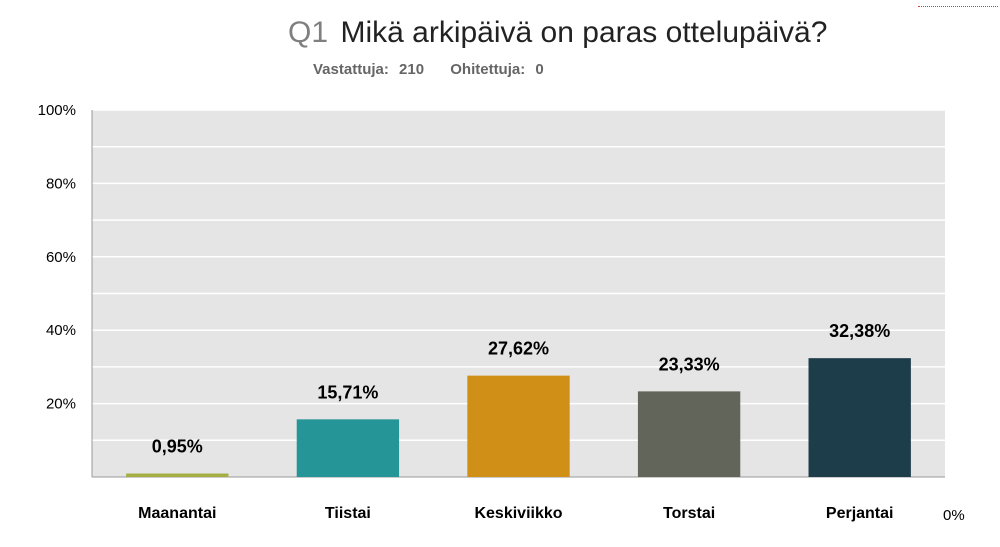 Image resolution: width=1000 pixels, height=547 pixels. What do you see at coordinates (689, 364) in the screenshot?
I see `data-label: 23,33%` at bounding box center [689, 364].